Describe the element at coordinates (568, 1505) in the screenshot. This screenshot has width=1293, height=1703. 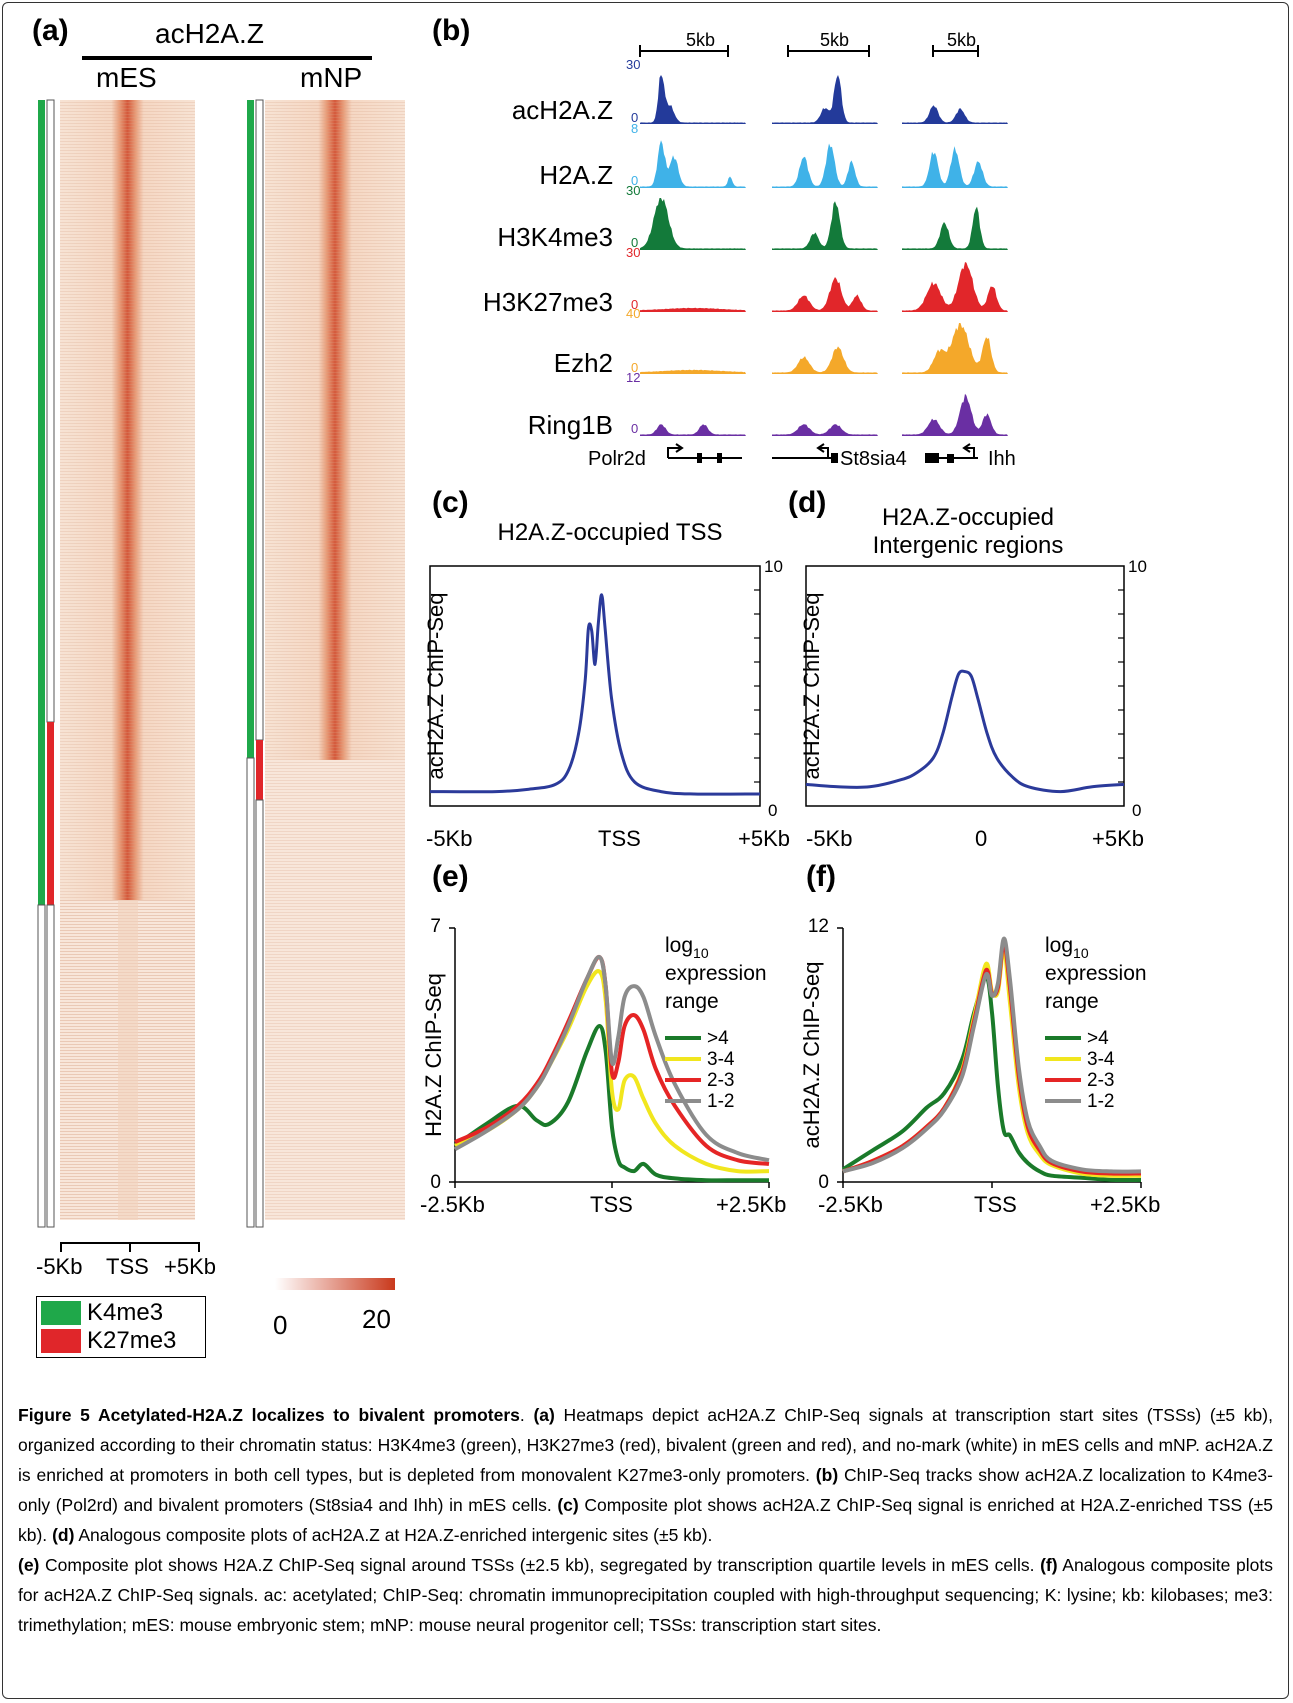
I see `caption-c-label: (c)` at that location.